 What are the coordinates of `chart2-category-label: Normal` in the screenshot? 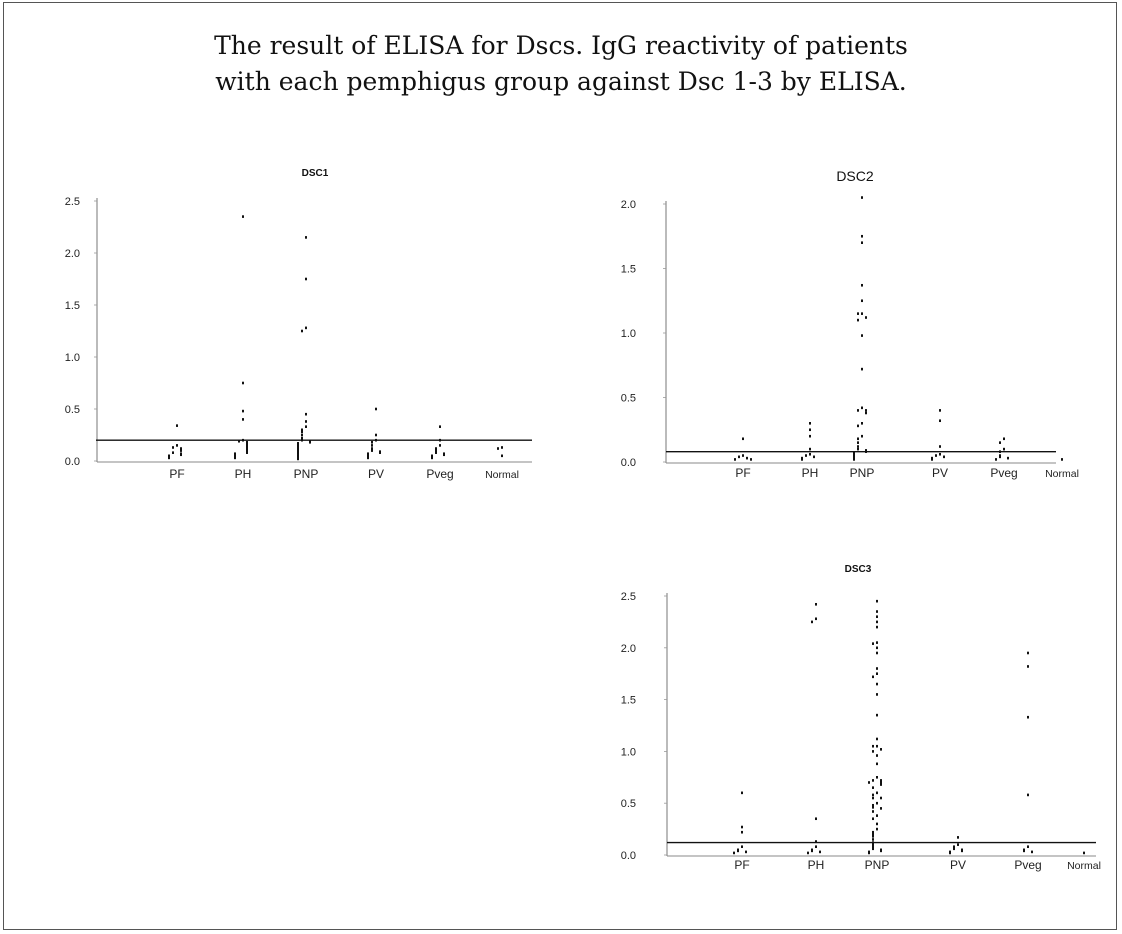 It's located at (1062, 474).